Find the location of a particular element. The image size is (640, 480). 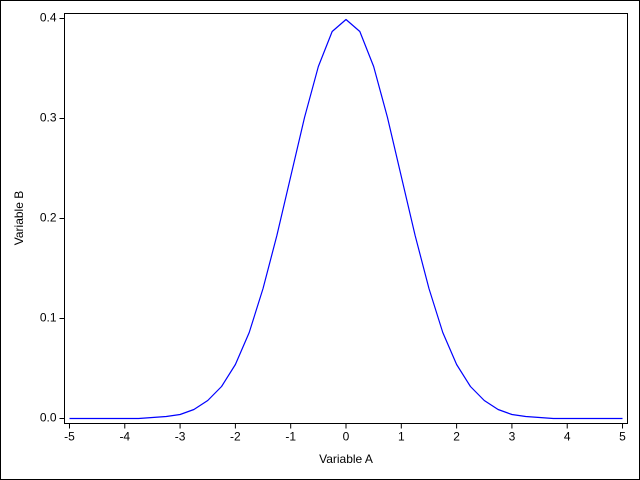

x-tick-label: 1 is located at coordinates (401, 437).